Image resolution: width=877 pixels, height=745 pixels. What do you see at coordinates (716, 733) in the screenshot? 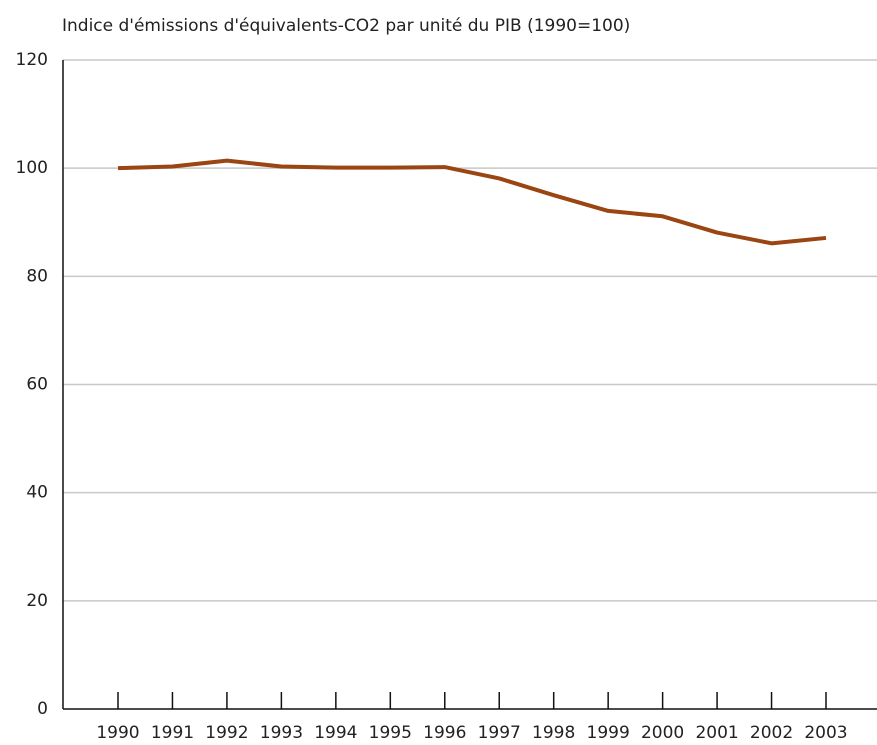
I see `x-tick-label: 2001` at bounding box center [716, 733].